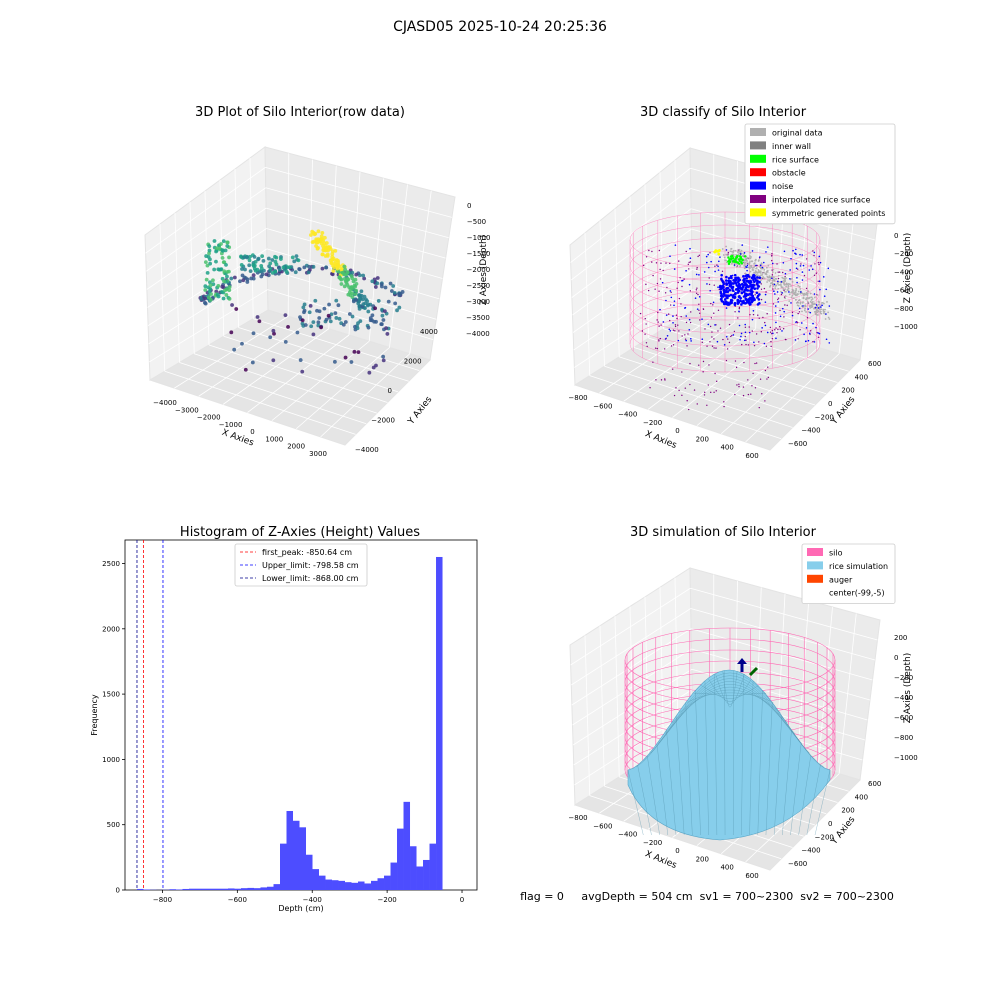 The width and height of the screenshot is (1000, 1000). What do you see at coordinates (730, 261) in the screenshot?
I see `classify-rice-point` at bounding box center [730, 261].